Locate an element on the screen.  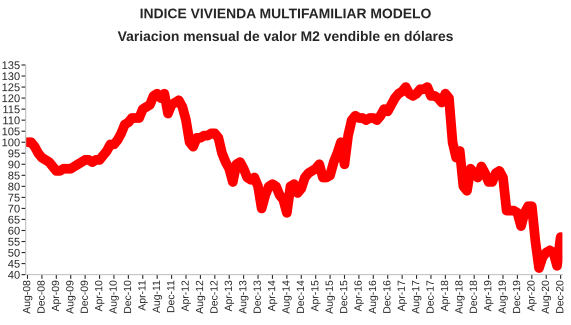
x-tick-label: Dec-12 is located at coordinates (214, 296).